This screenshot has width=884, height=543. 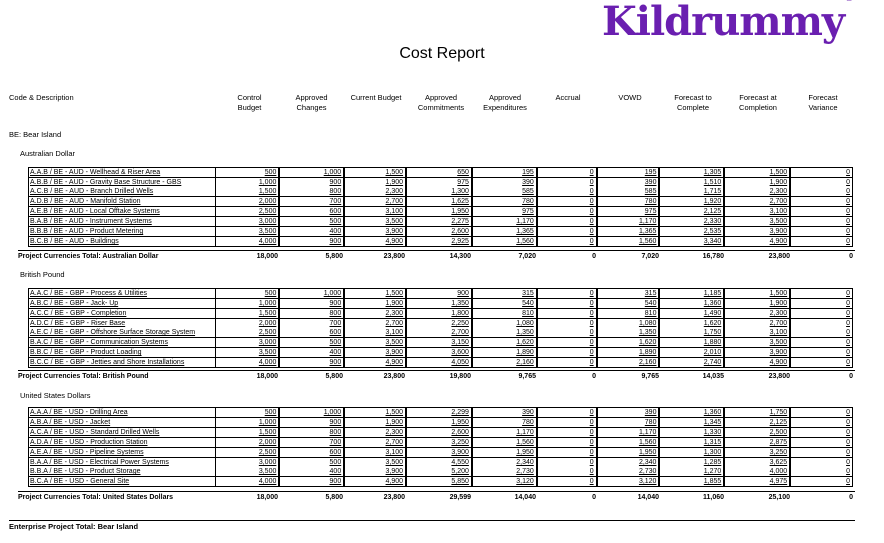 What do you see at coordinates (758, 471) in the screenshot?
I see `cell-forecast-at-completion: 4,000` at bounding box center [758, 471].